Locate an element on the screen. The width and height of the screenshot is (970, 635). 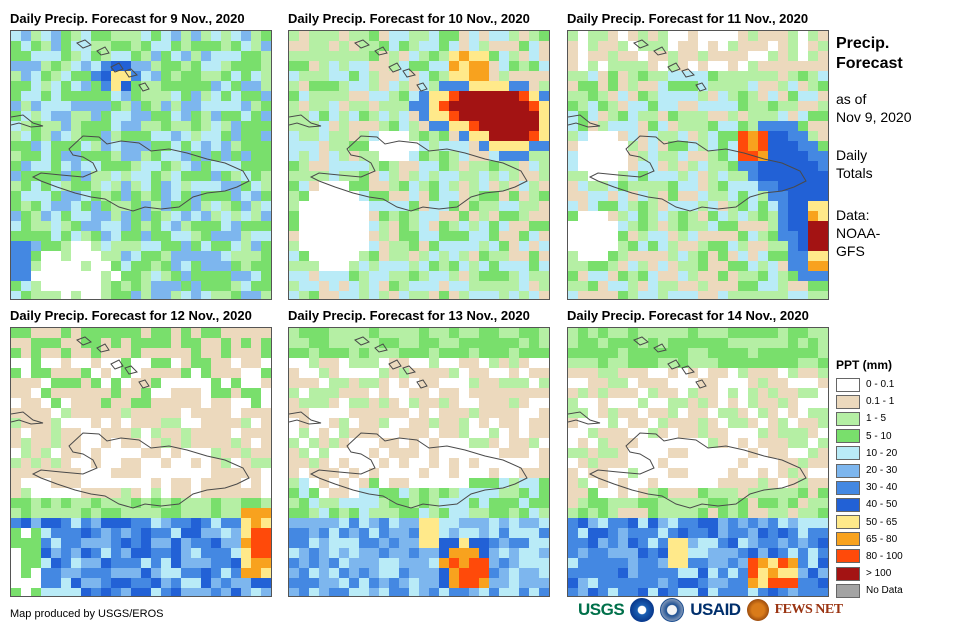
legend-label: 0.1 - 1 is located at coordinates (880, 402).